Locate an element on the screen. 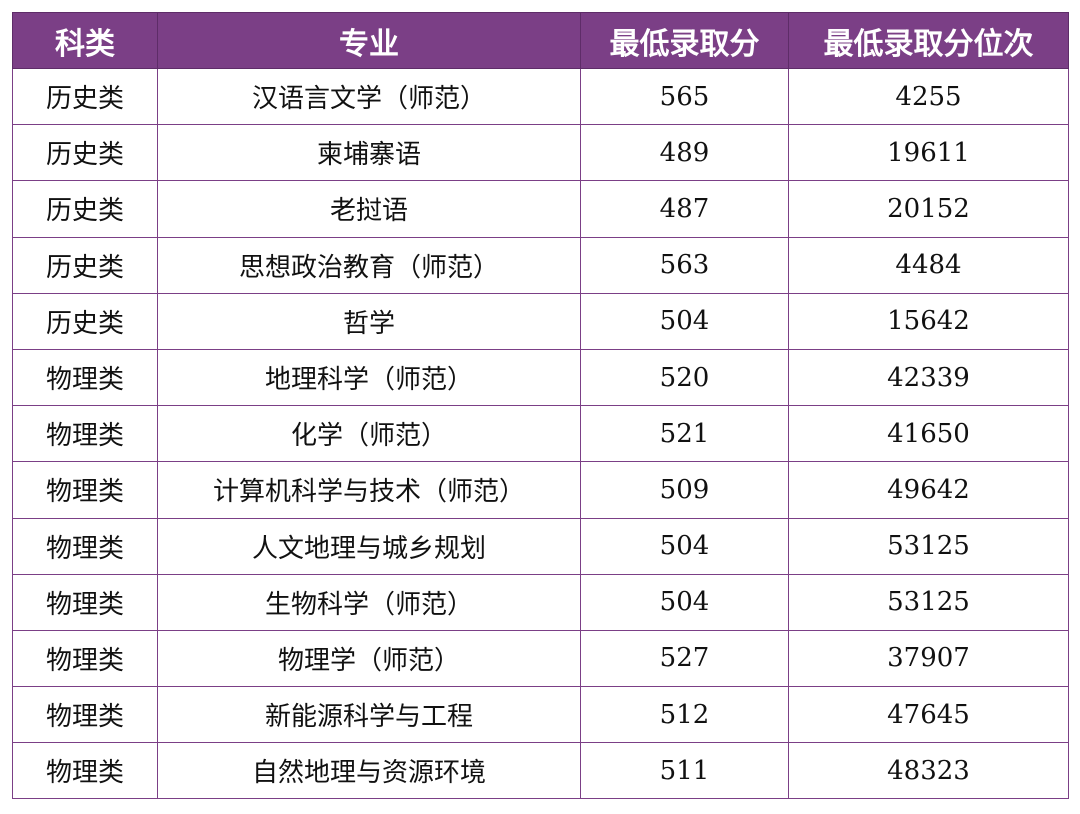  table-row: 历史类 汉语言文学（师范） 565 4255 is located at coordinates (540, 96).